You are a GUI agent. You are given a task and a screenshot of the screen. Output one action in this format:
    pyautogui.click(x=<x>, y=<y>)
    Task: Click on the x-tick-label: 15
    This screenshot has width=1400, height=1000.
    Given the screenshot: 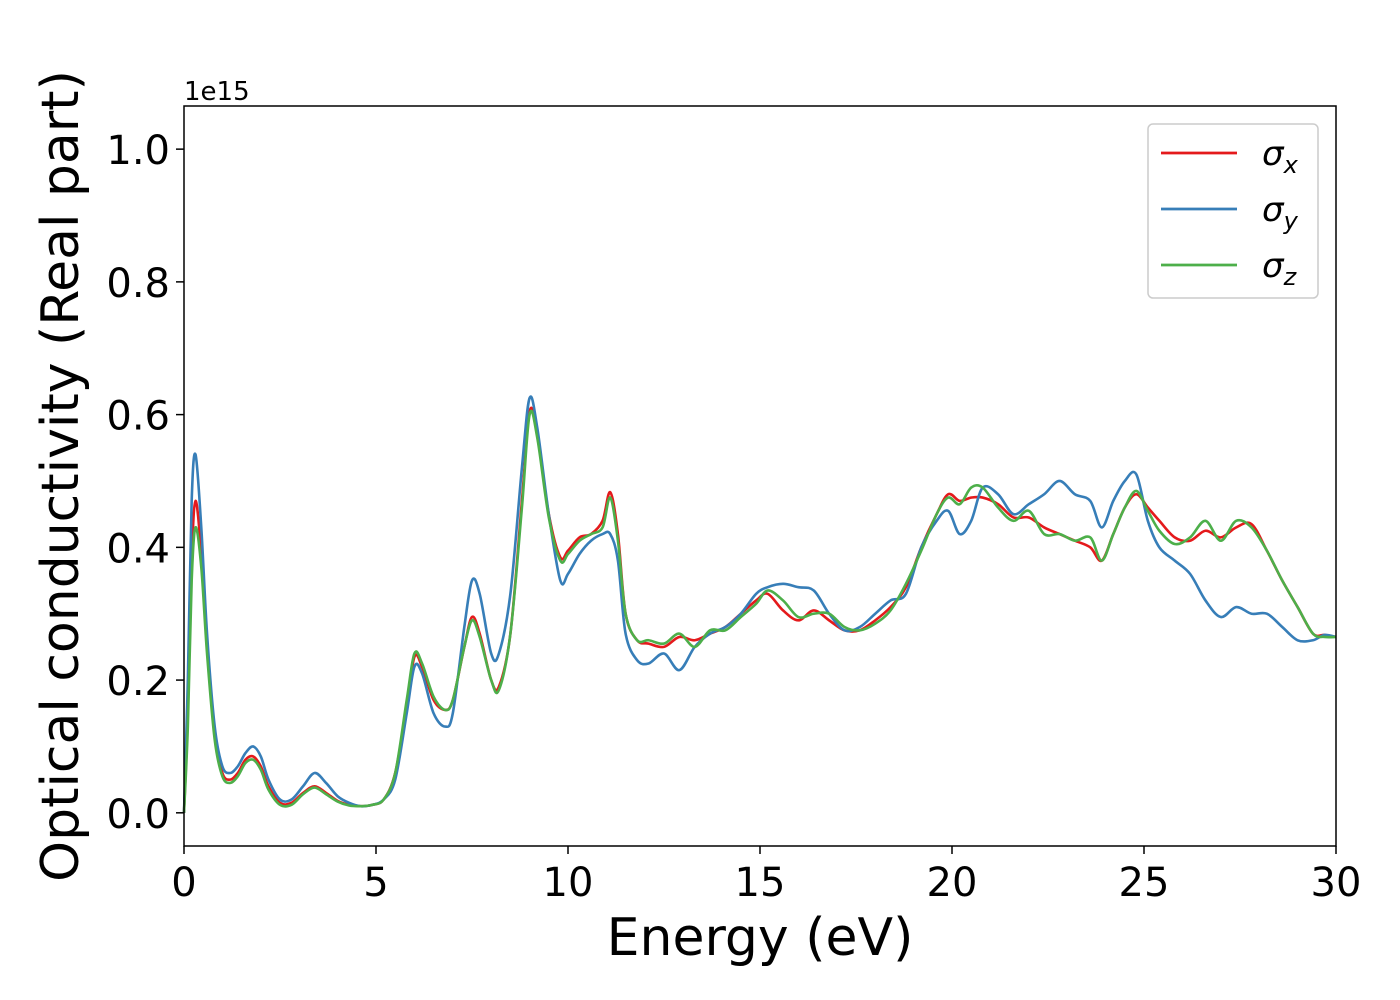 What is the action you would take?
    pyautogui.click(x=760, y=883)
    